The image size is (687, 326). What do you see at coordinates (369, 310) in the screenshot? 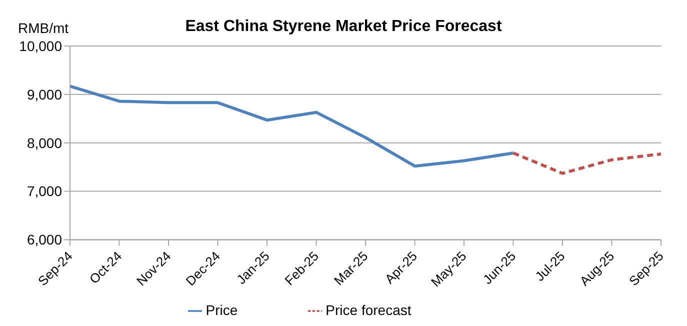
I see `legend-label: Price forecast` at bounding box center [369, 310].